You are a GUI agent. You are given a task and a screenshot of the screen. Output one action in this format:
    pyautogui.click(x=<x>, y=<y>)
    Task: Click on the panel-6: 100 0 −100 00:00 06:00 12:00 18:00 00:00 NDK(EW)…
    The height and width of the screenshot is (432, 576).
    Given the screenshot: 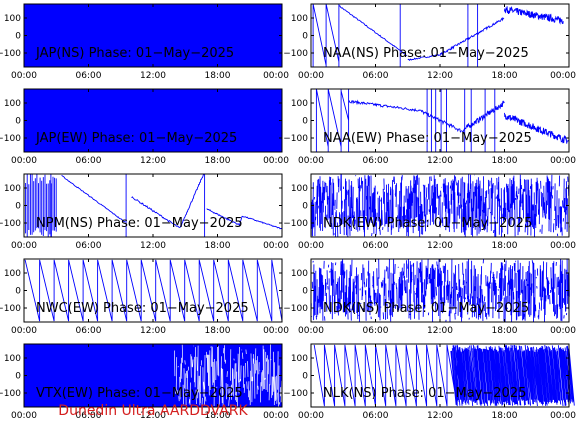 What is the action you would take?
    pyautogui.click(x=429, y=212)
    